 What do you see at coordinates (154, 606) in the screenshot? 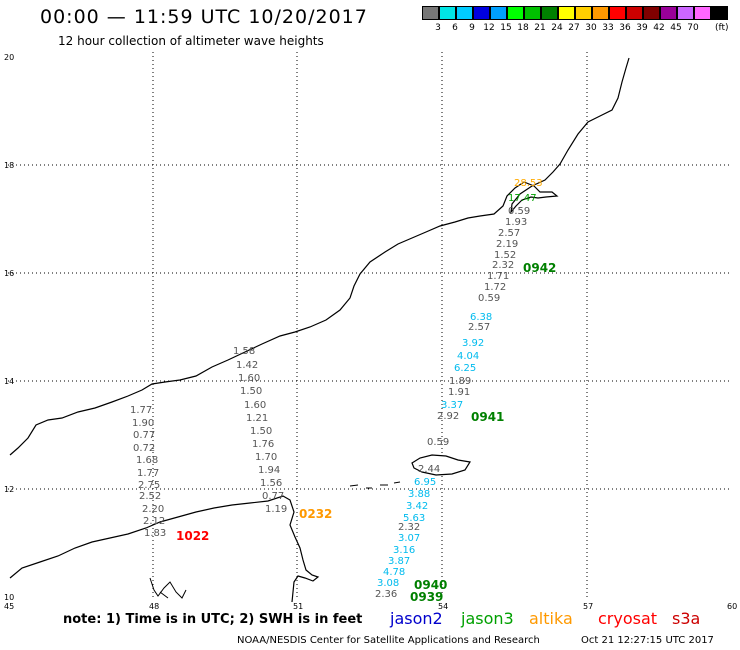
I see `x-tick-label: 48` at bounding box center [154, 606].